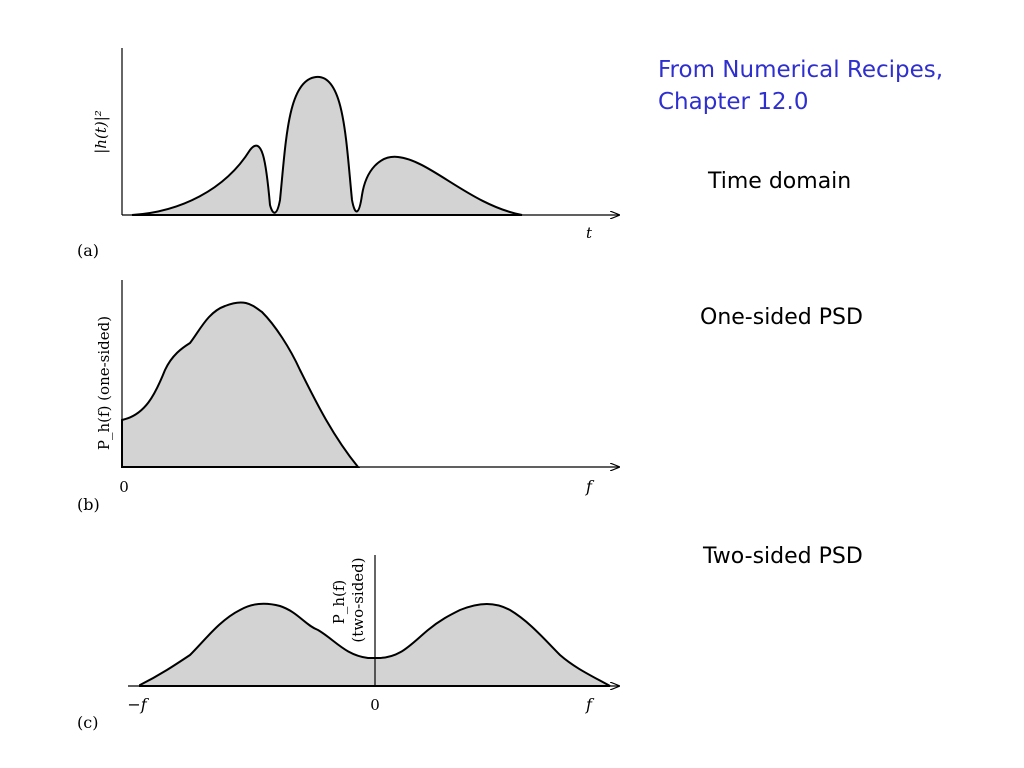  I want to click on panel-b-ylabel: P_h(f) (one-sided), so click(104, 383).